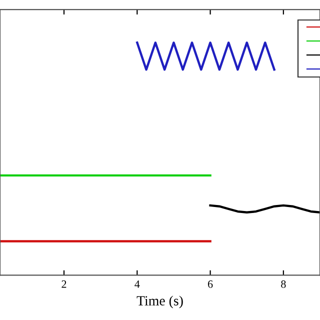  What do you see at coordinates (283, 284) in the screenshot?
I see `x-tick-label: 8` at bounding box center [283, 284].